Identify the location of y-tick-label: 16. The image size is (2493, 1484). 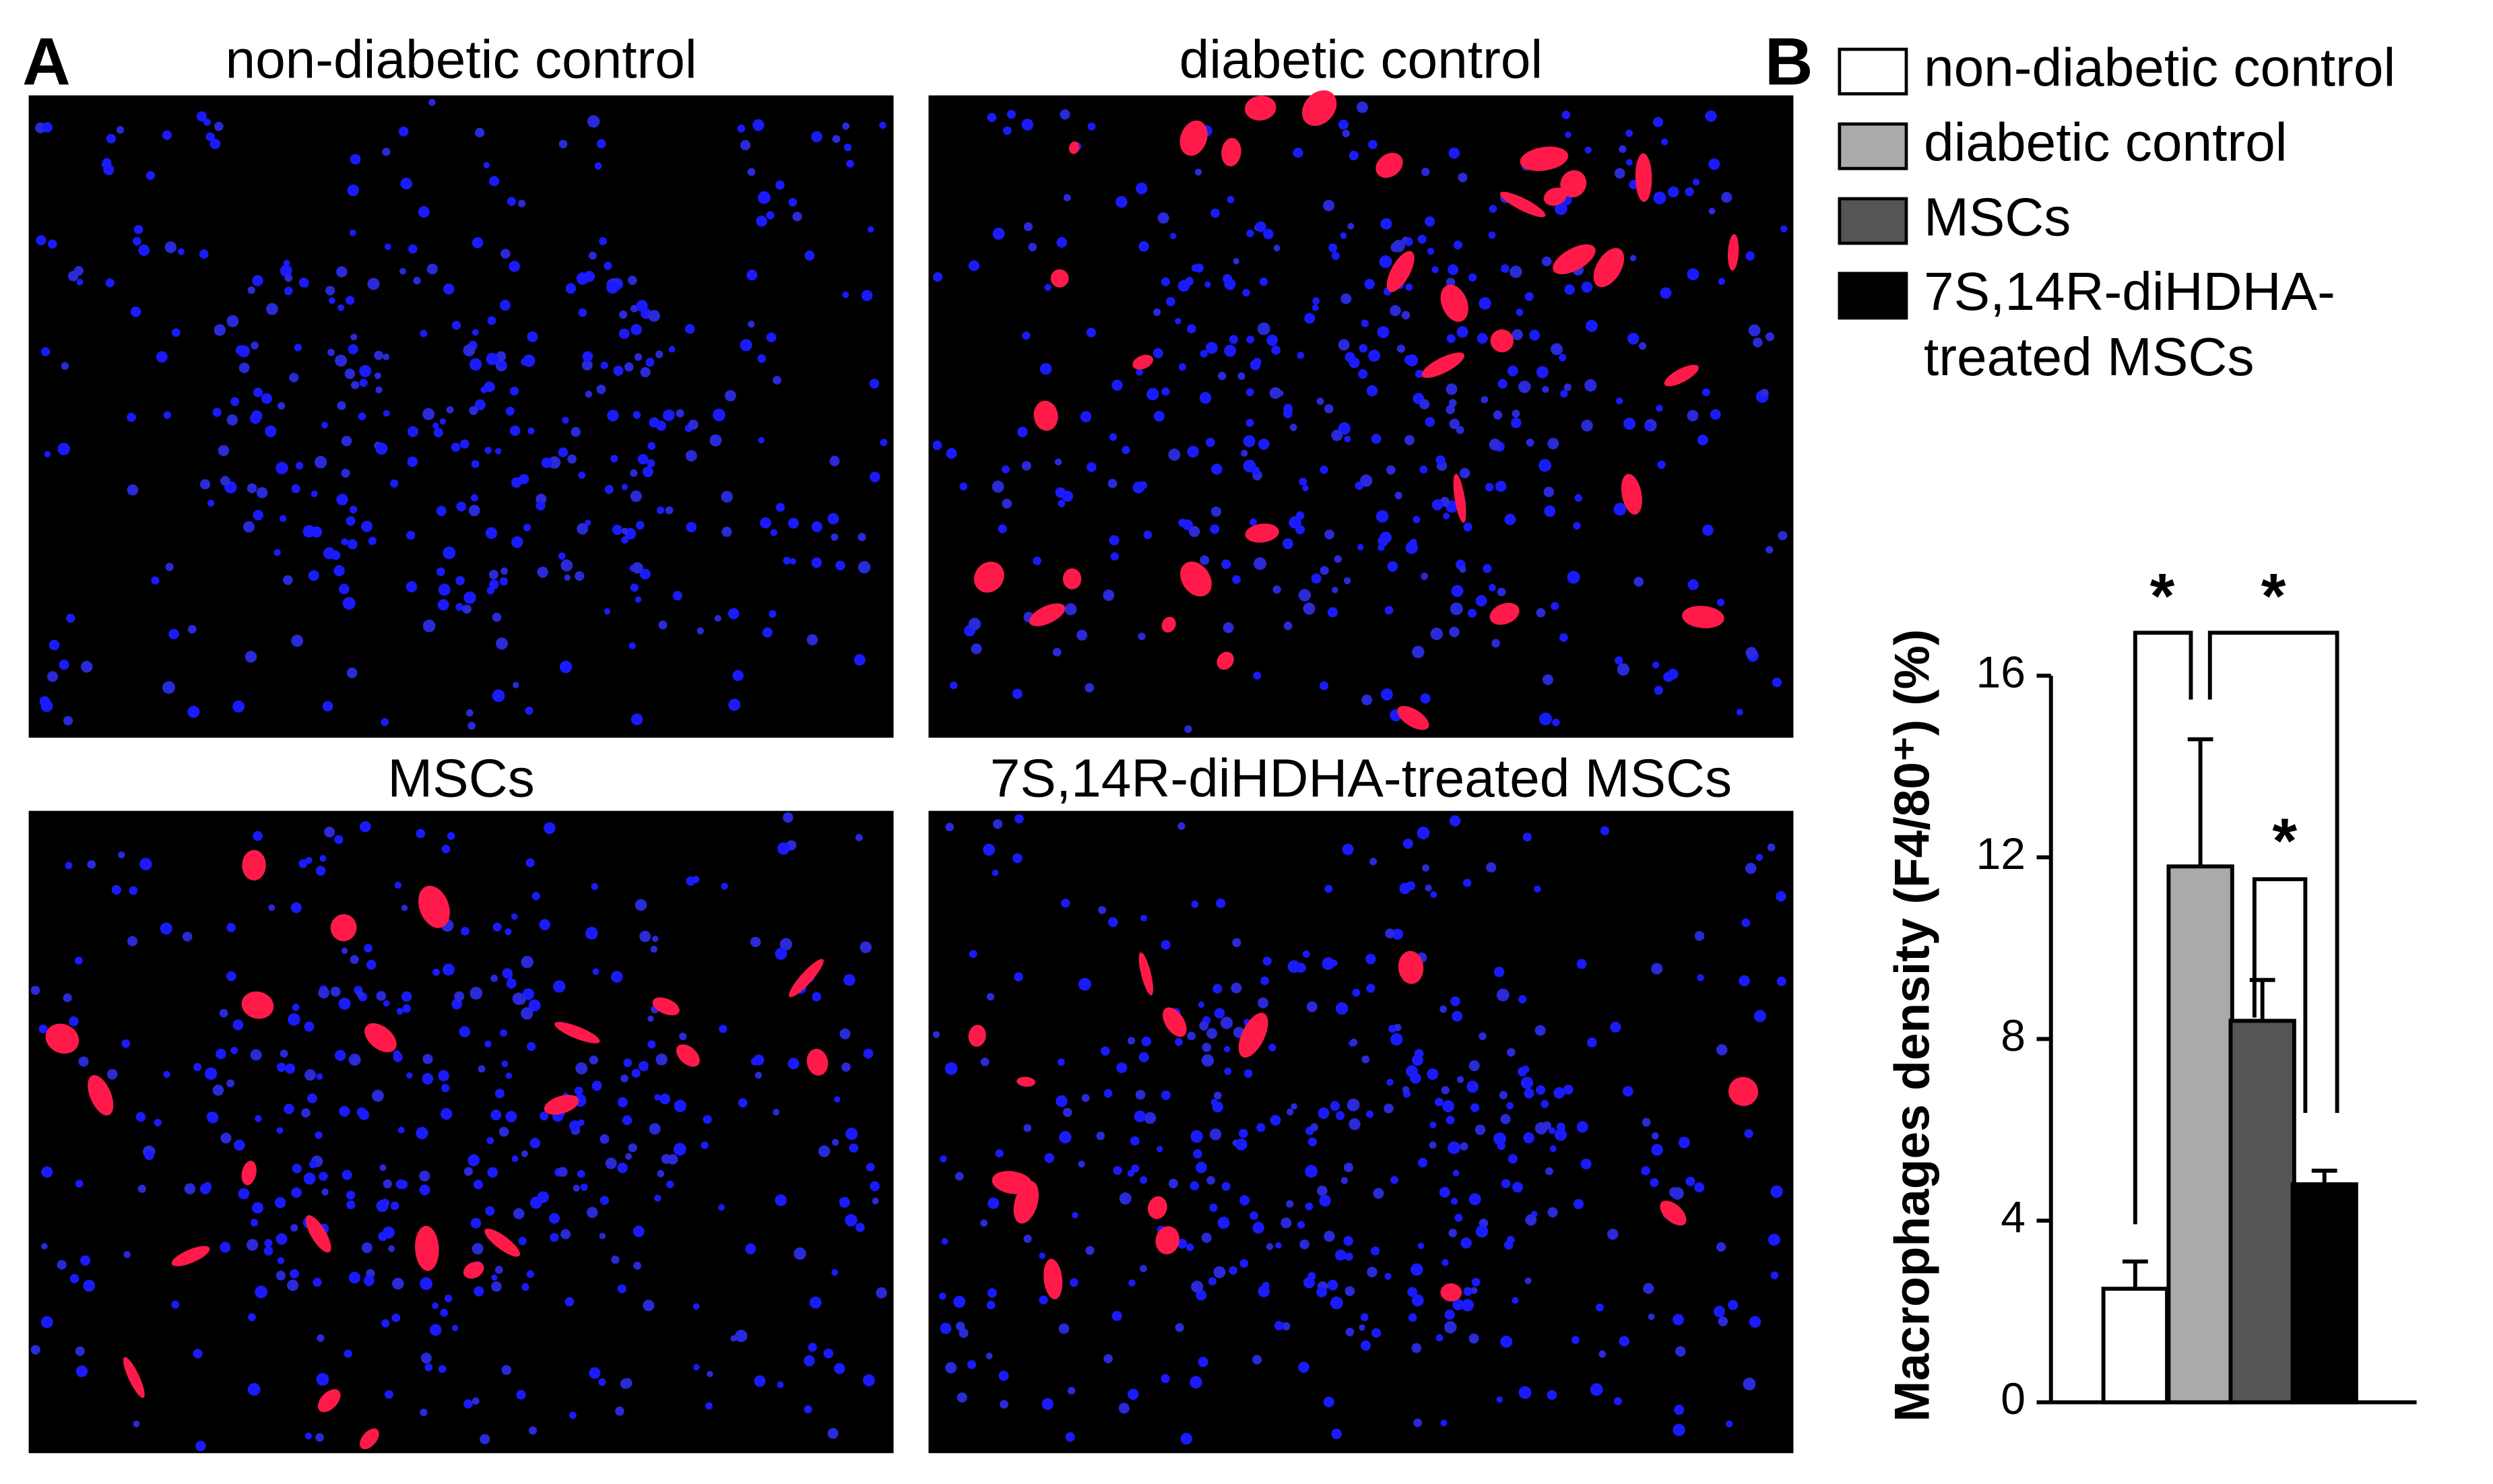
(2001, 673).